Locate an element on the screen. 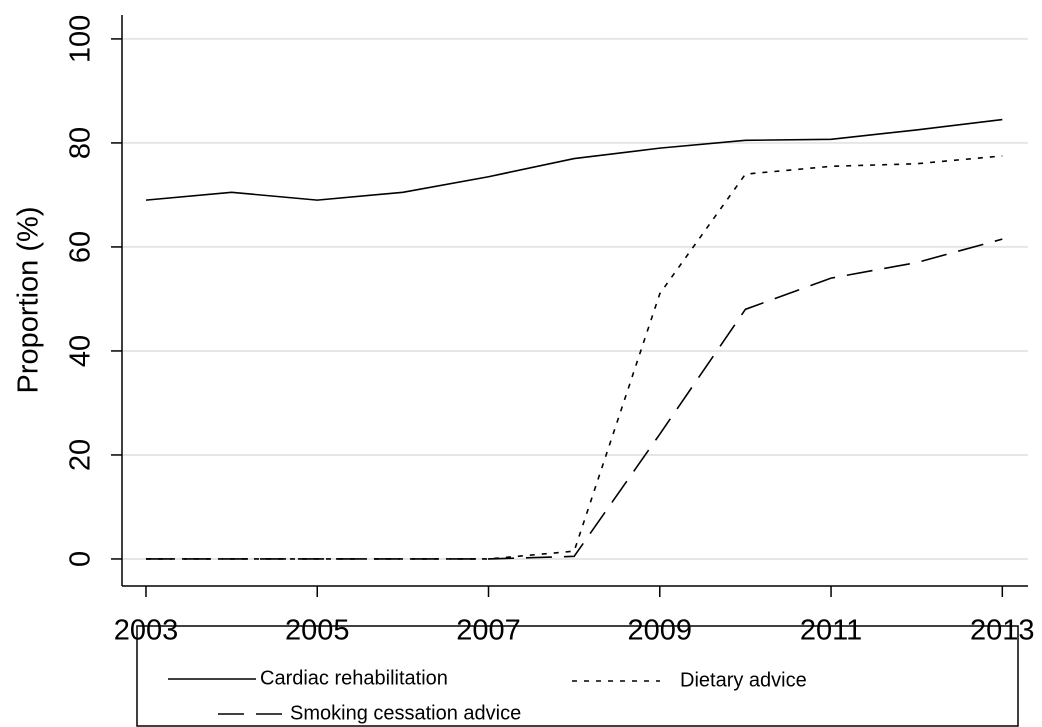  legend-box is located at coordinates (577, 676).